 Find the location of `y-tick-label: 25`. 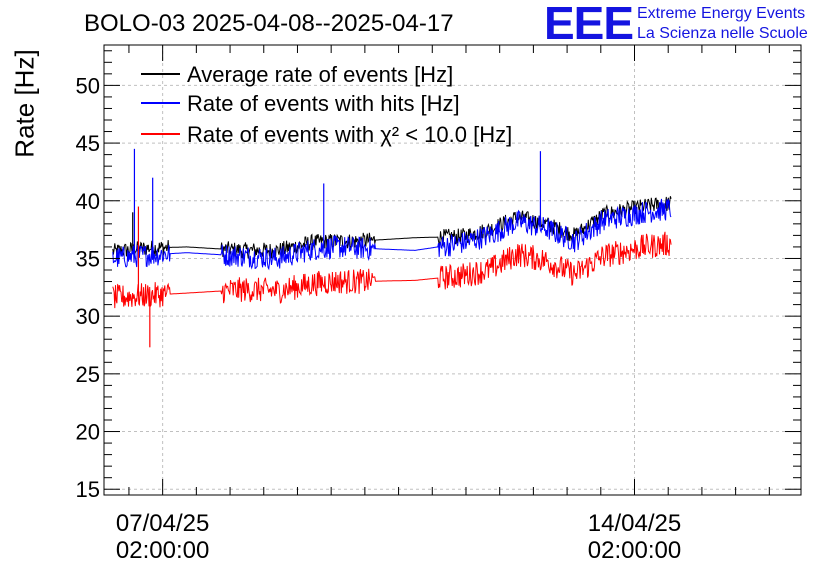

y-tick-label: 25 is located at coordinates (88, 374).